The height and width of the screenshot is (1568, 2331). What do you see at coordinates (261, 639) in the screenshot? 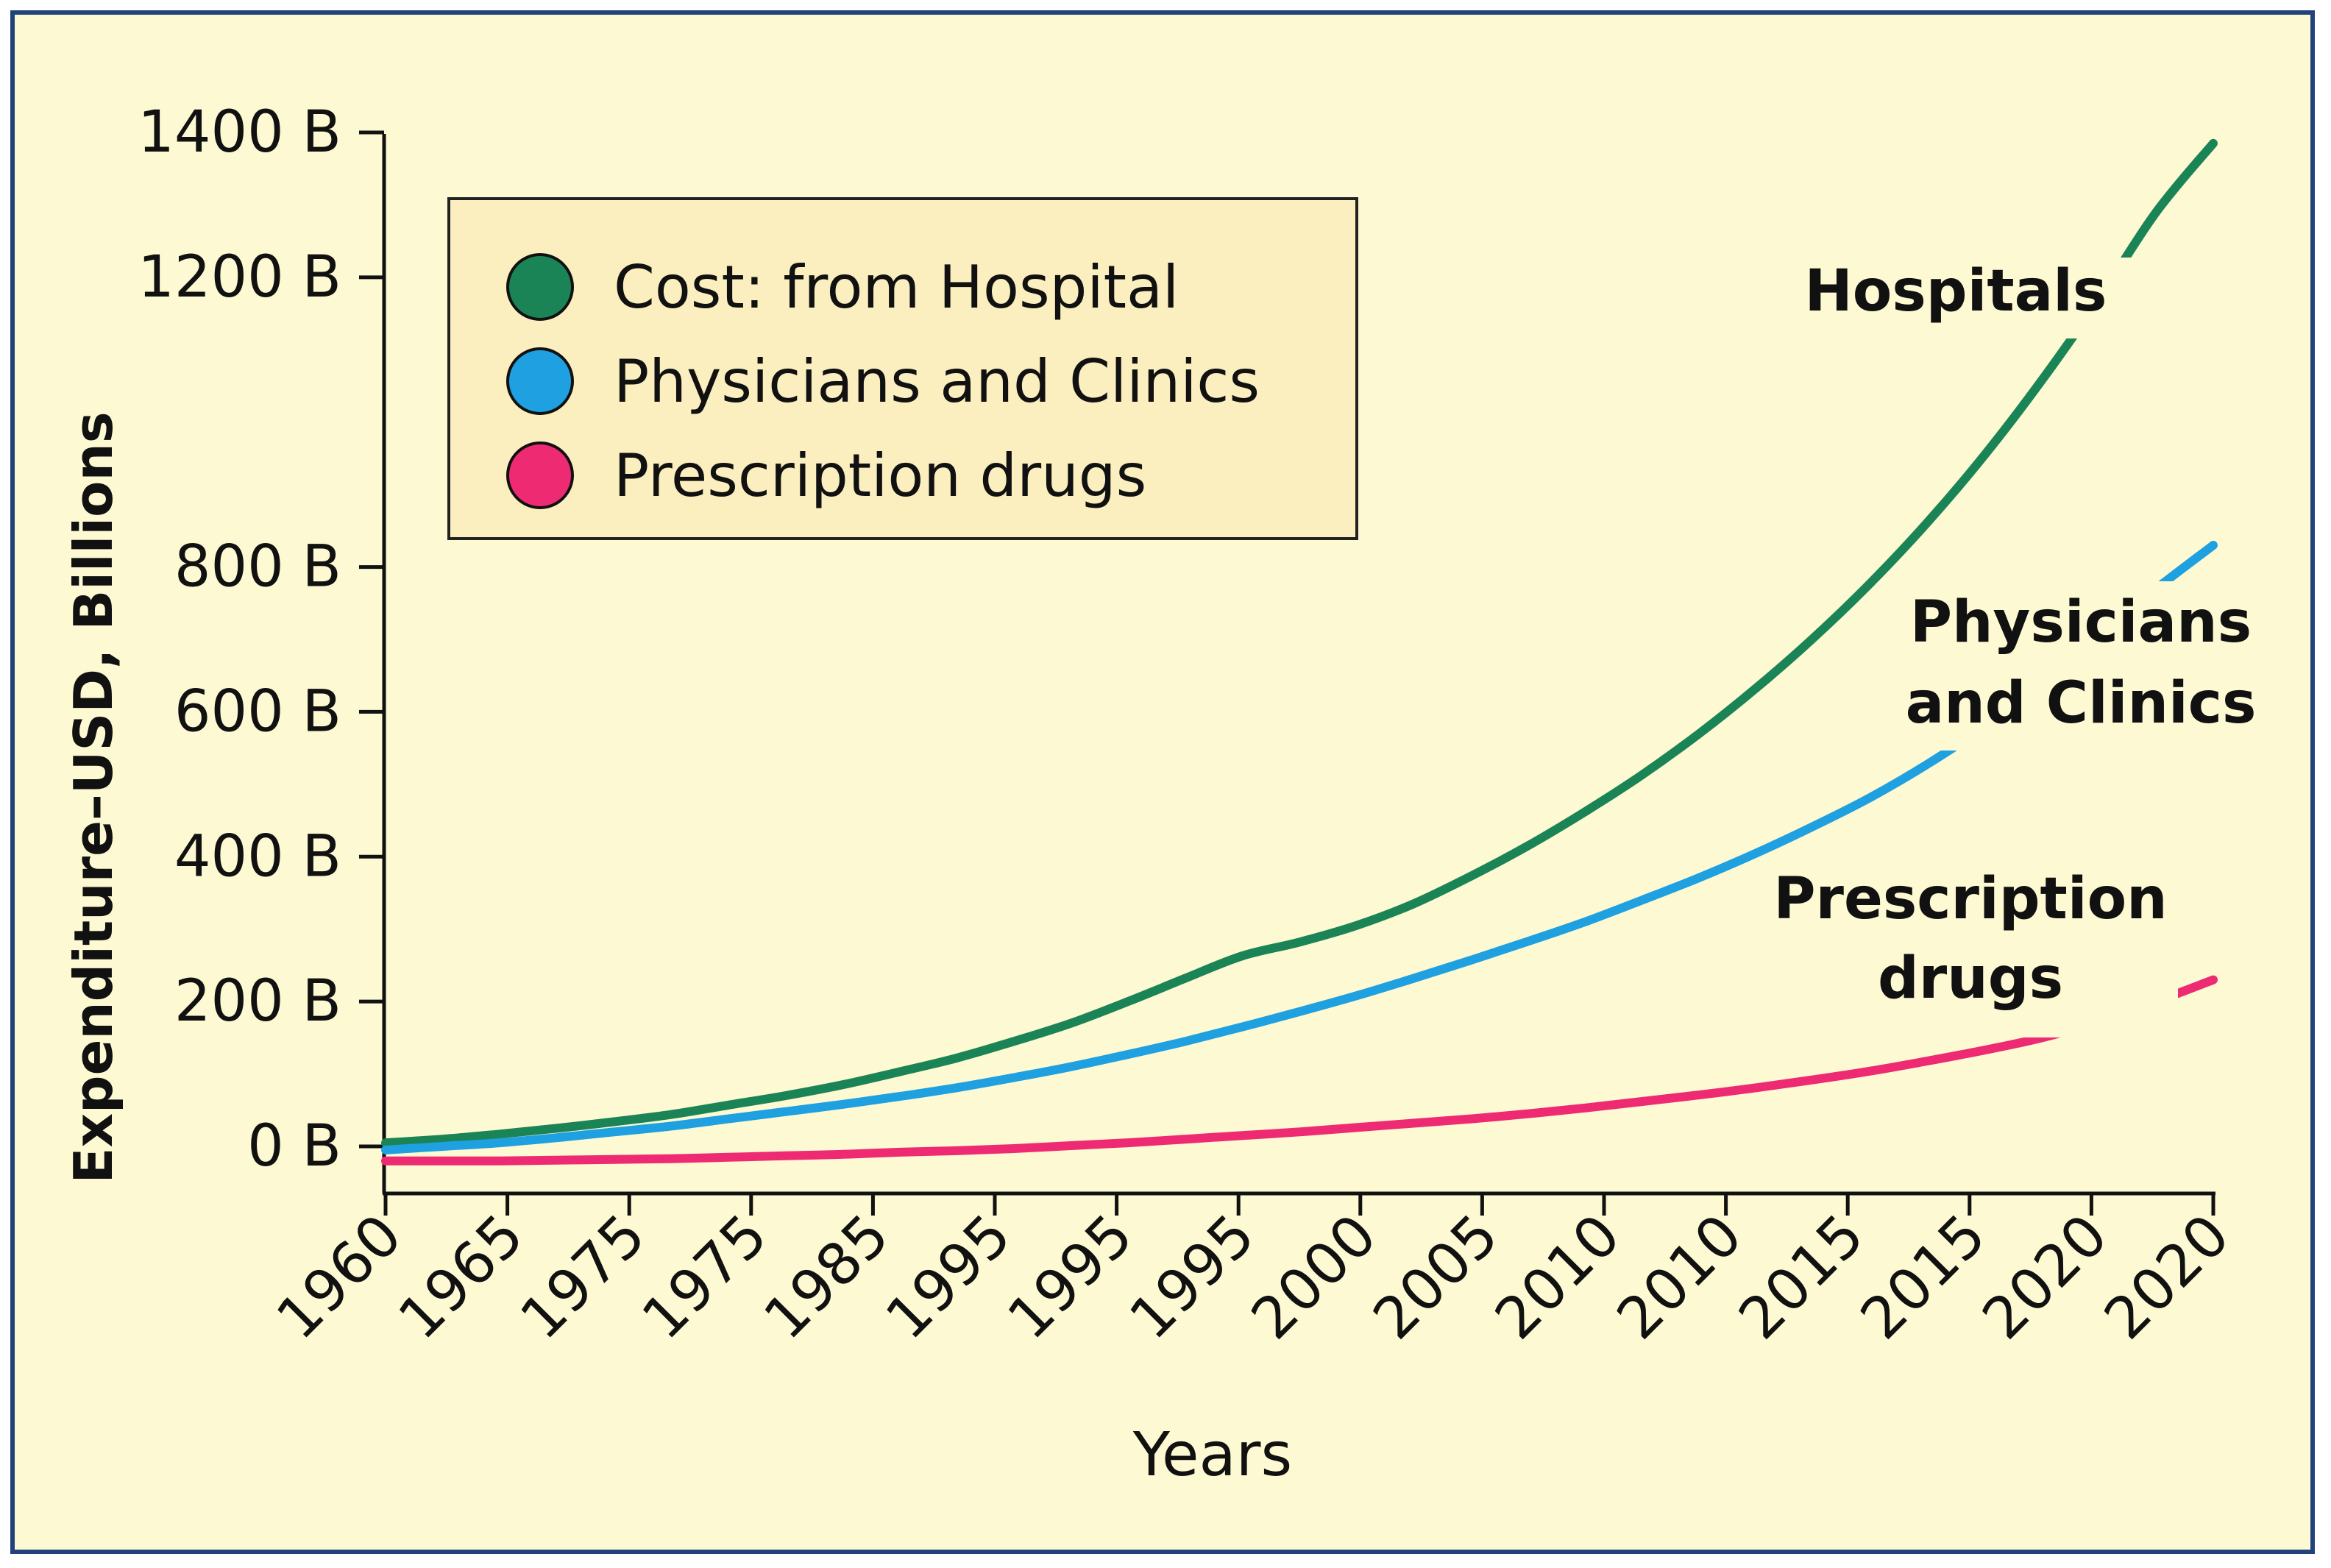
I see `y-axis-ticks: 0 B 200 B 400 B 600 B 800 B 1200 B 1400 B` at bounding box center [261, 639].